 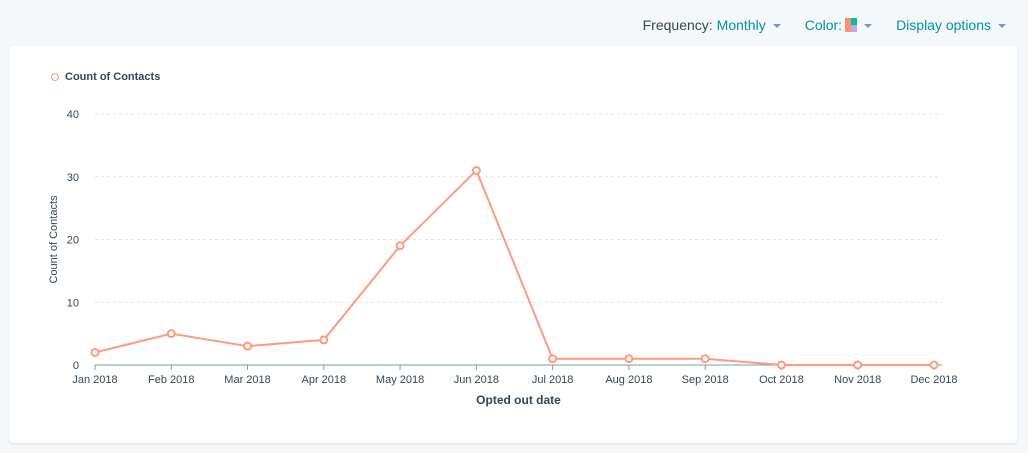 I want to click on x-tick-label: Jul 2018, so click(x=553, y=380).